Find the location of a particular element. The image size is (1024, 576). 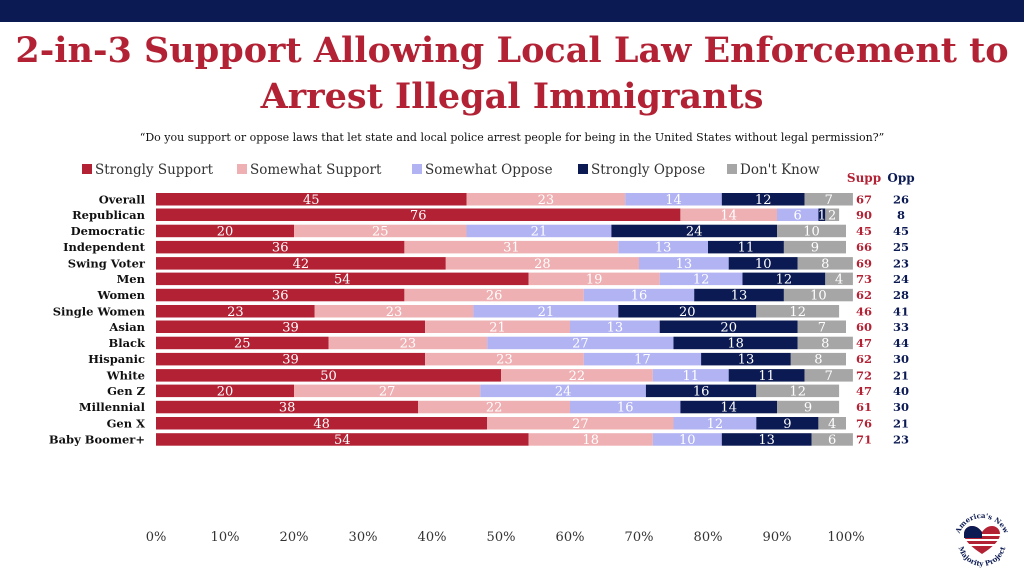

data-label-strongly-oppose-men: 12 is located at coordinates (784, 279).